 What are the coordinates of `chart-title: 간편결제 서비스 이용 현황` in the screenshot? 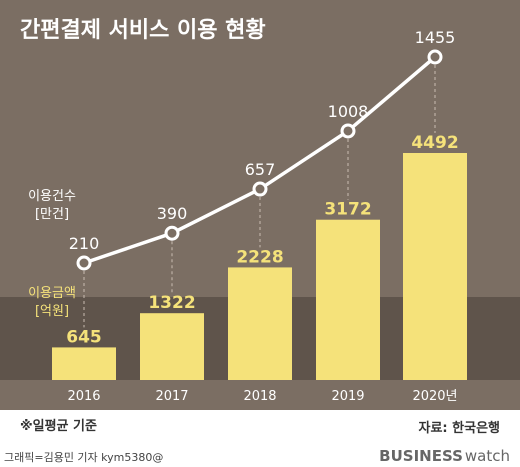 It's located at (143, 30).